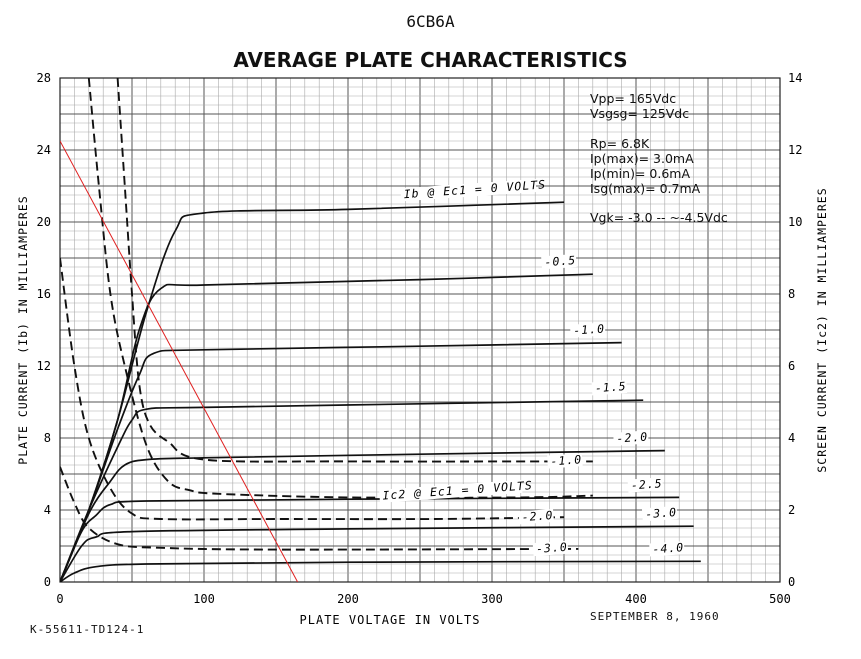 Image resolution: width=861 pixels, height=659 pixels. What do you see at coordinates (87, 629) in the screenshot?
I see `drawing-number: K-55611-TD124-1` at bounding box center [87, 629].